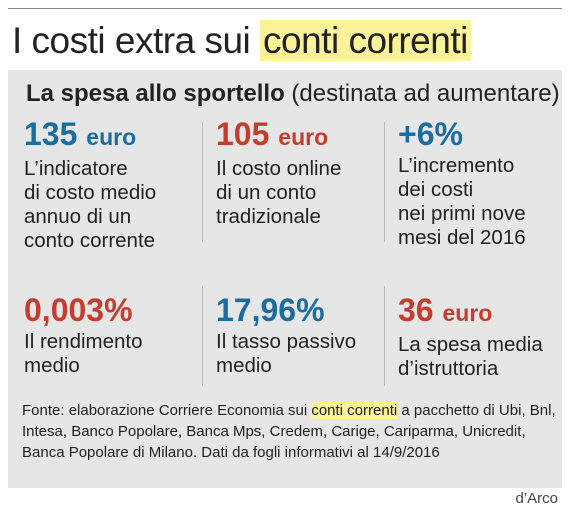 The width and height of the screenshot is (570, 515). I want to click on title-highlight: conti correnti, so click(365, 40).